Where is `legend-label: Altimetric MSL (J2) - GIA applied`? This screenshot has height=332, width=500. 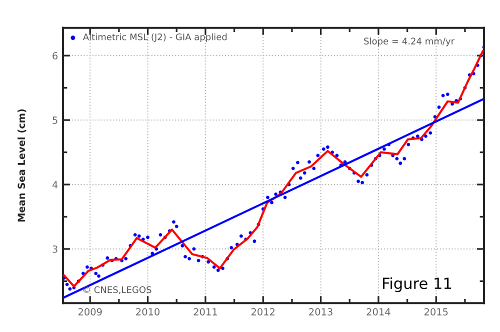 legend-label: Altimetric MSL (J2) - GIA applied is located at coordinates (154, 37).